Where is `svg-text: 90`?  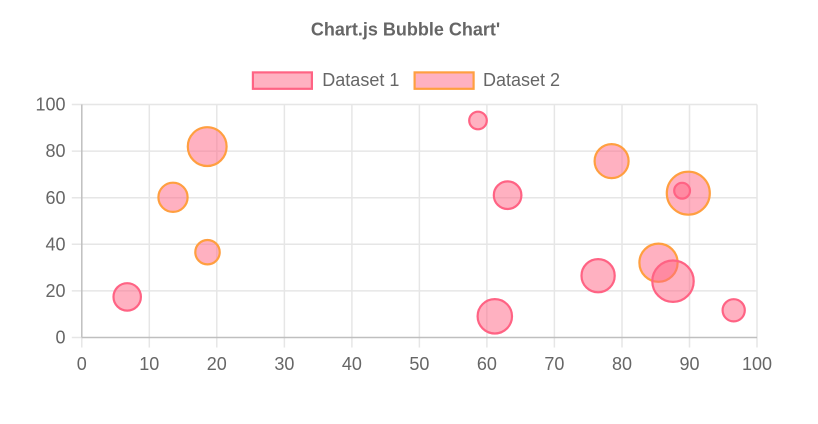
svg-text: 90 is located at coordinates (689, 364).